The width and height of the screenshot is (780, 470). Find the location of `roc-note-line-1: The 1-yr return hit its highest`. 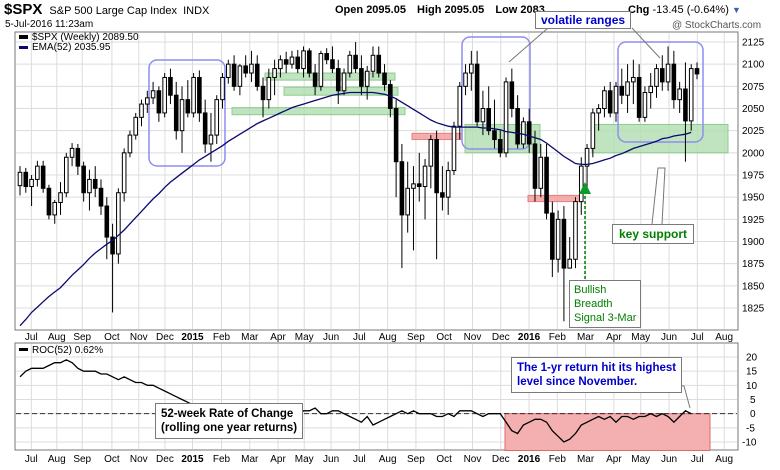

roc-note-line-1: The 1-yr return hit its highest is located at coordinates (597, 368).